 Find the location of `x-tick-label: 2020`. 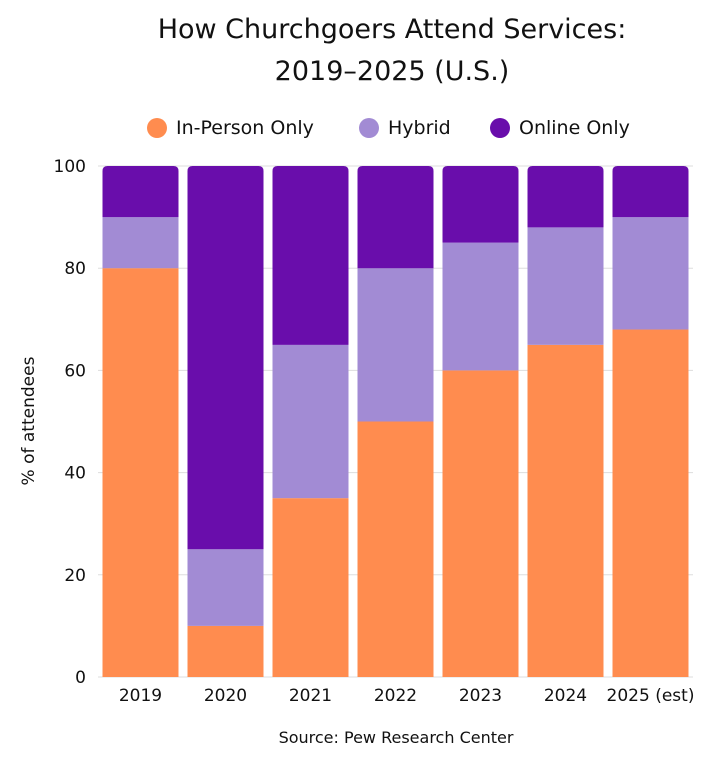

x-tick-label: 2020 is located at coordinates (225, 696).